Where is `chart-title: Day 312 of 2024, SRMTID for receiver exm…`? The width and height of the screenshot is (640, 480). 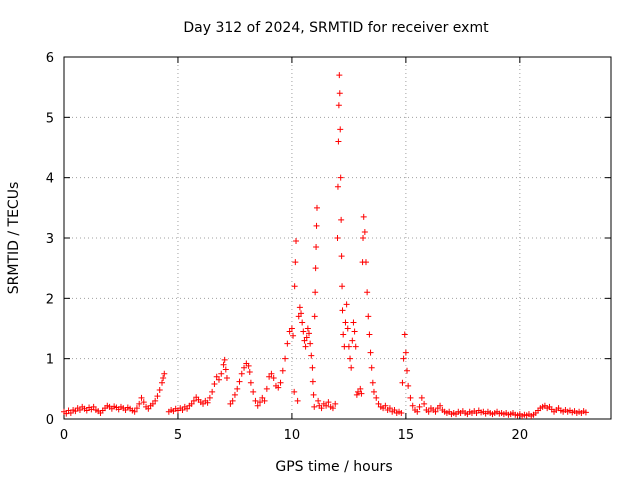
chart-title: Day 312 of 2024, SRMTID for receiver exm… is located at coordinates (336, 28).